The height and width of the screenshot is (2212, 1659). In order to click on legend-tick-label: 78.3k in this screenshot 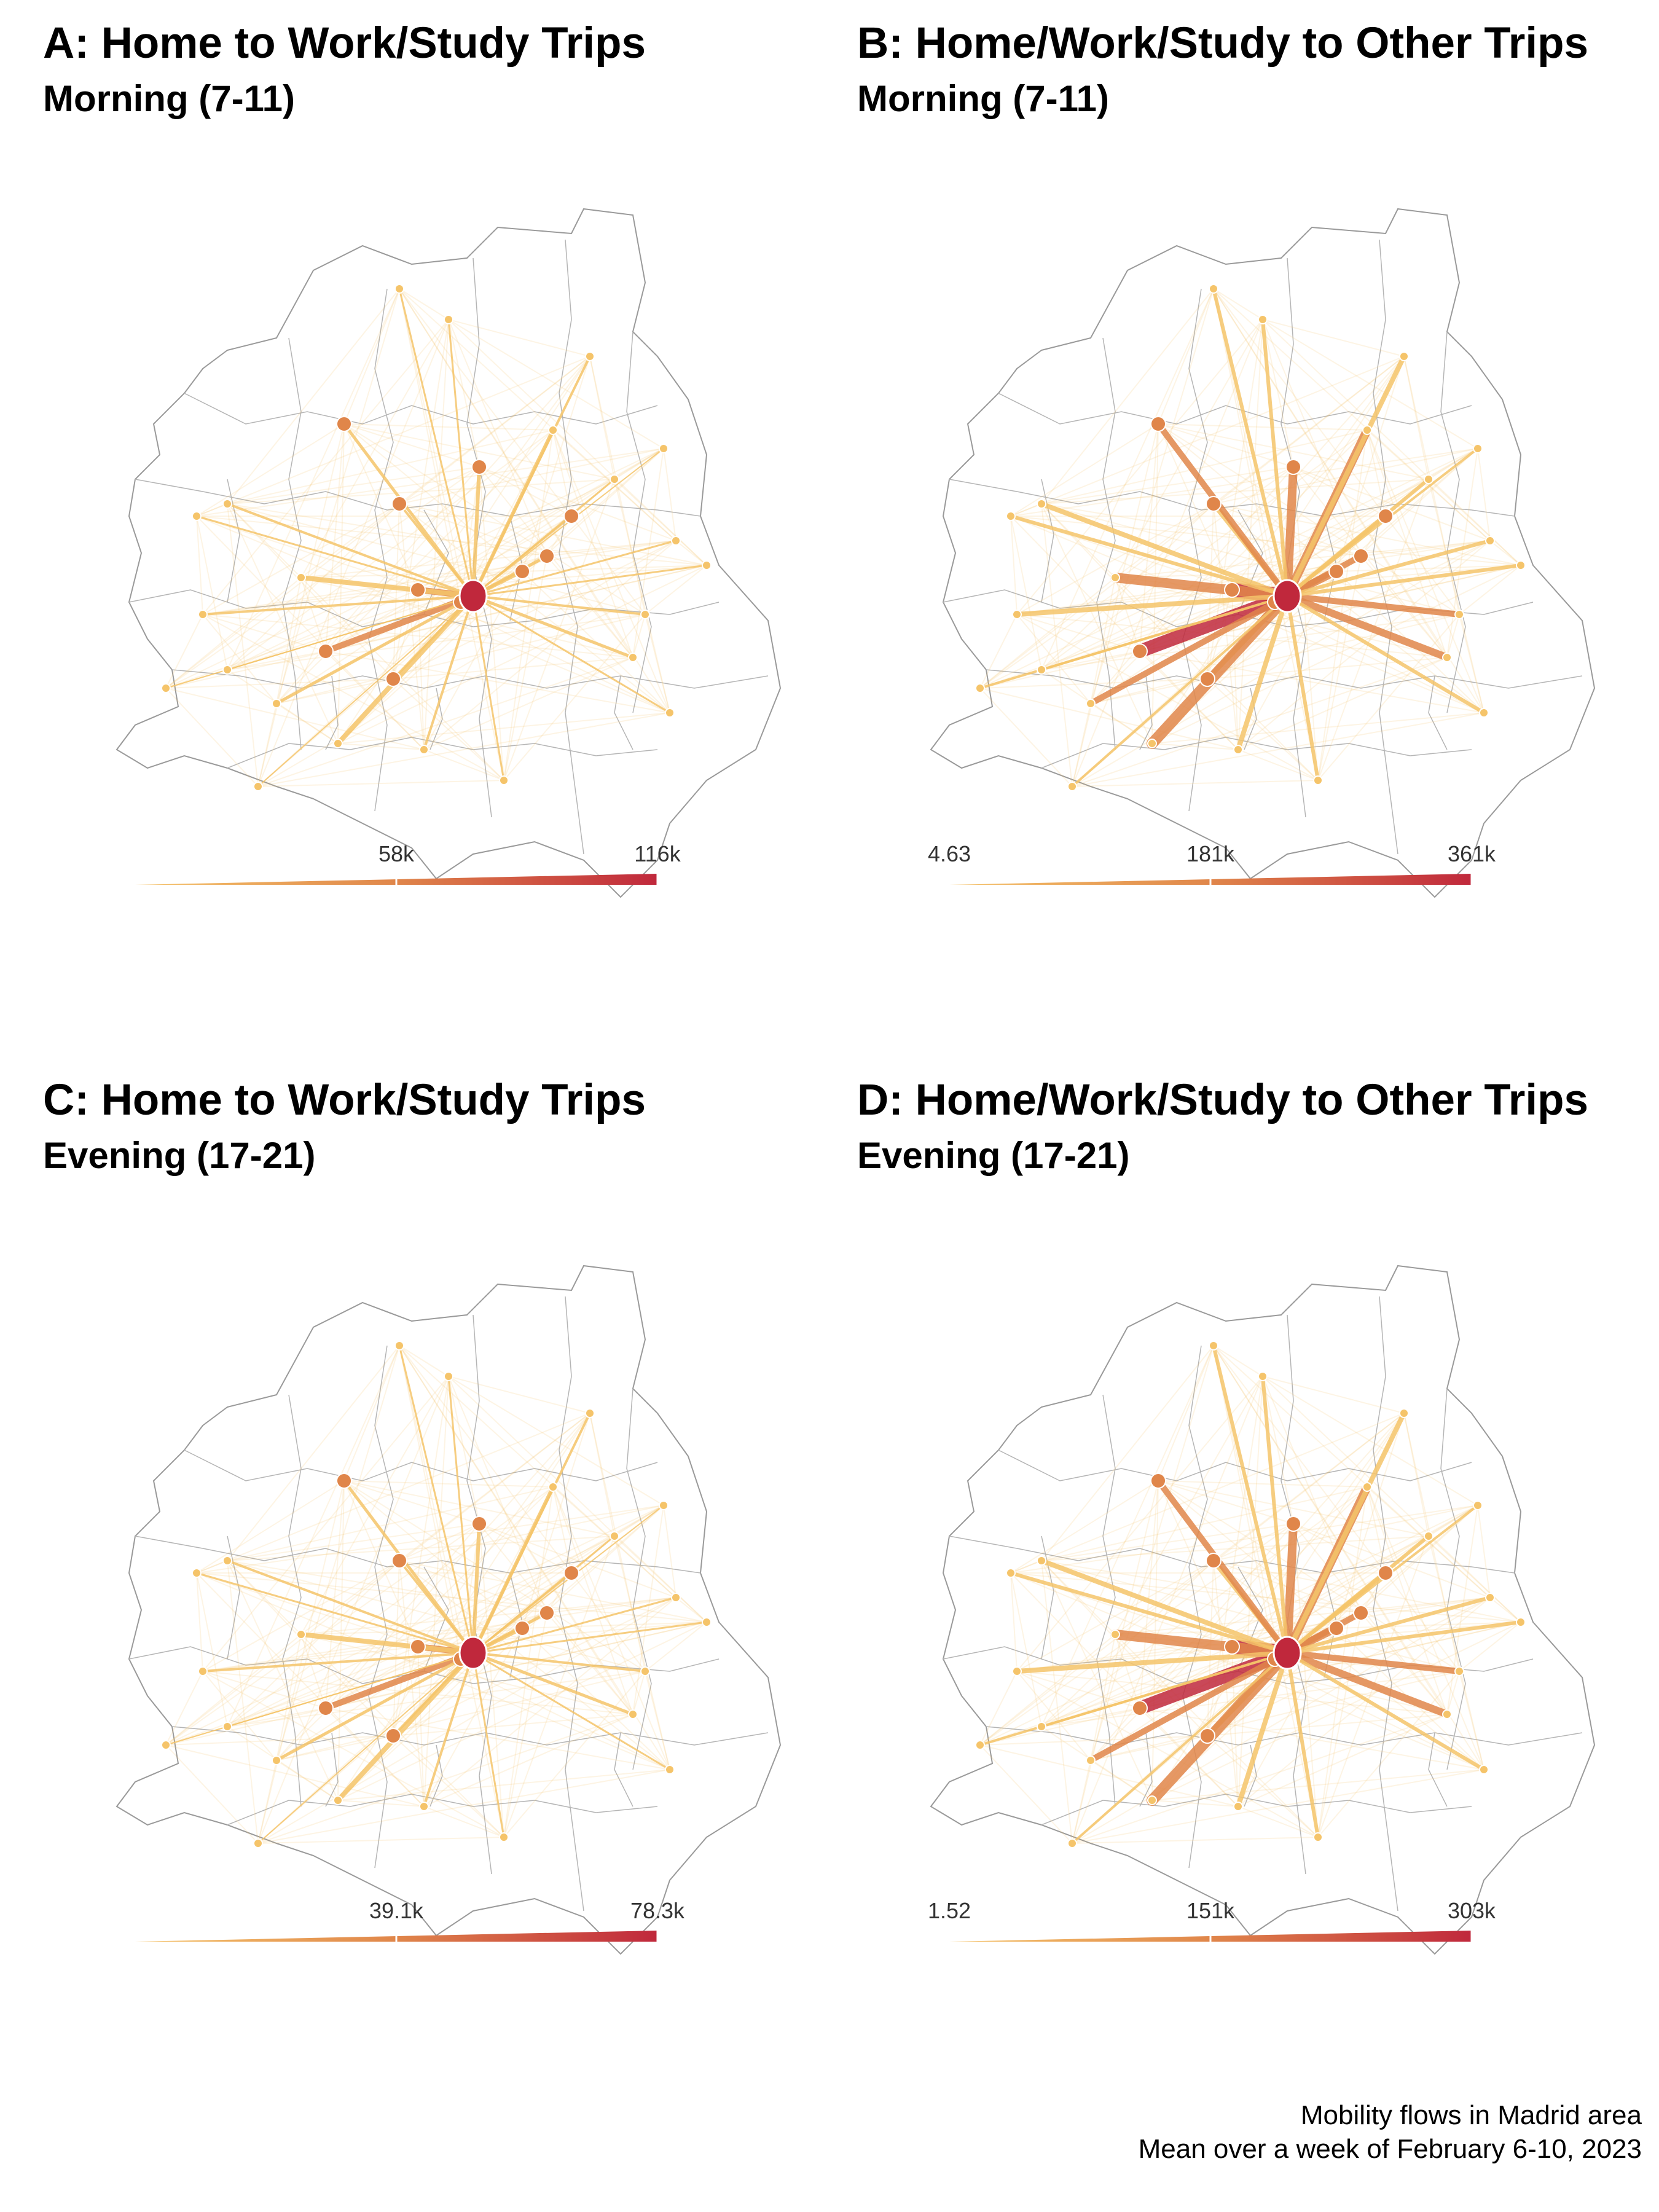, I will do `click(657, 1910)`.